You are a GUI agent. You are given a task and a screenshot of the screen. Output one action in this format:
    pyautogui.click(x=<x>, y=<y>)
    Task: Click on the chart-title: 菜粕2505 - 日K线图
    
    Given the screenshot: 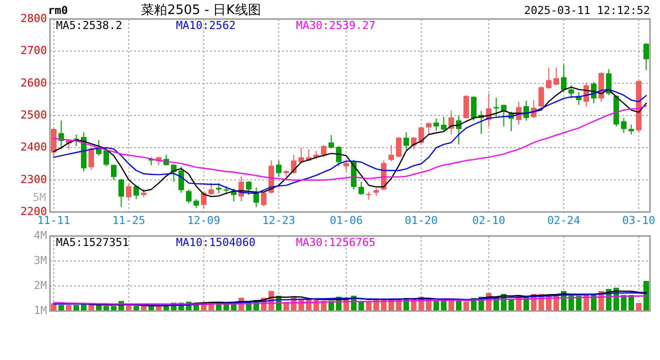 What is the action you would take?
    pyautogui.click(x=201, y=10)
    